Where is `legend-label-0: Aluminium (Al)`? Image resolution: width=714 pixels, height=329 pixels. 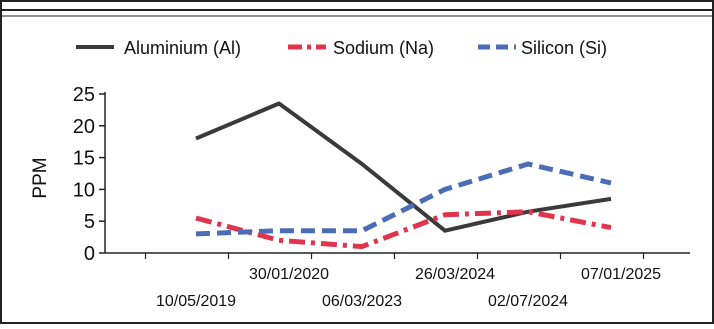
legend-label-0: Aluminium (Al) is located at coordinates (182, 48).